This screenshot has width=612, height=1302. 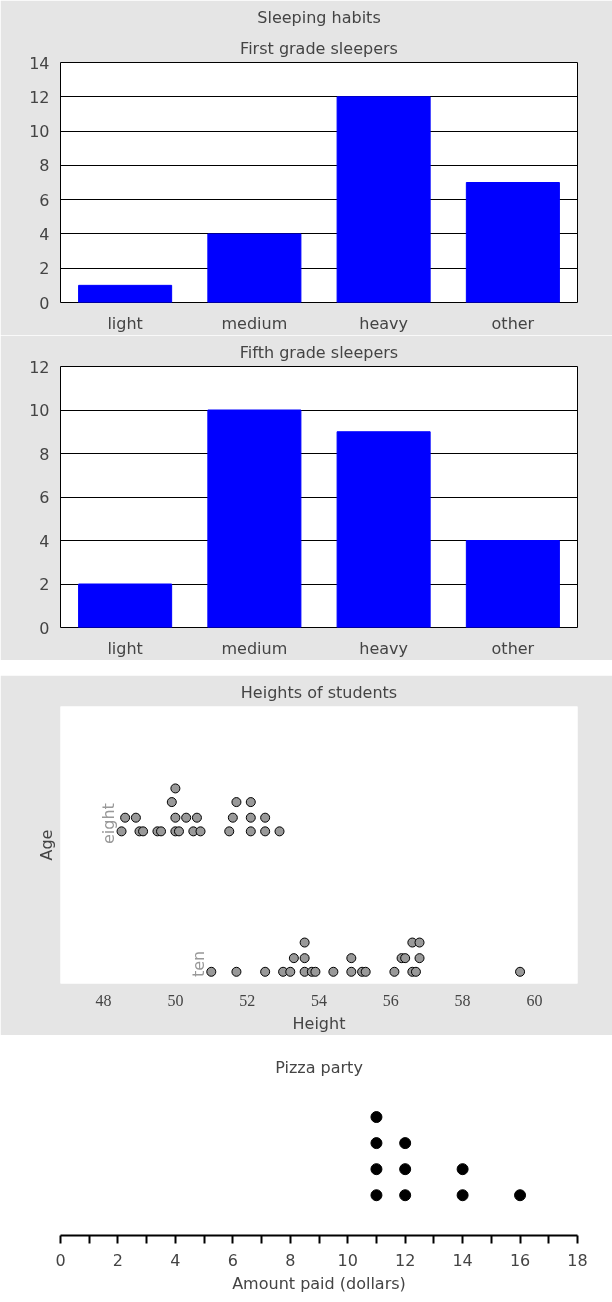 What do you see at coordinates (520, 1260) in the screenshot?
I see `x-tick-label: 16` at bounding box center [520, 1260].